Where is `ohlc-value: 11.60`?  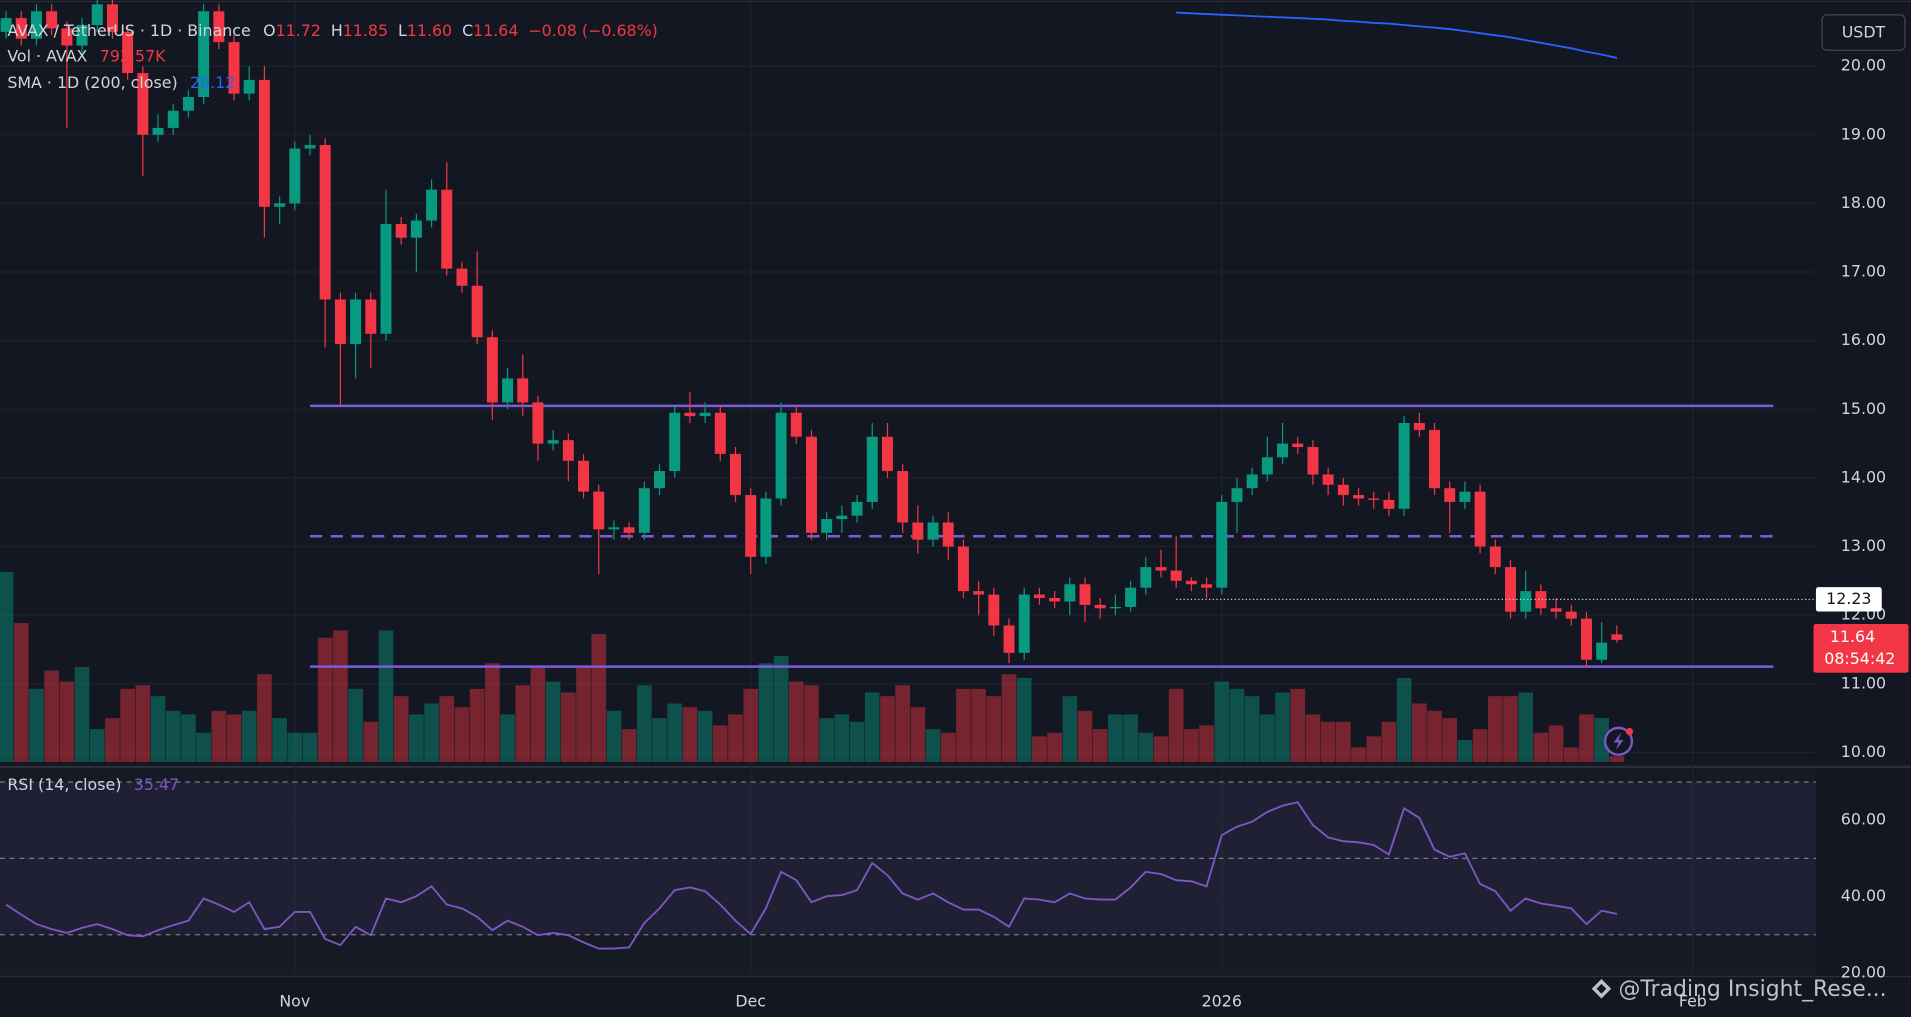
ohlc-value: 11.60 is located at coordinates (429, 29).